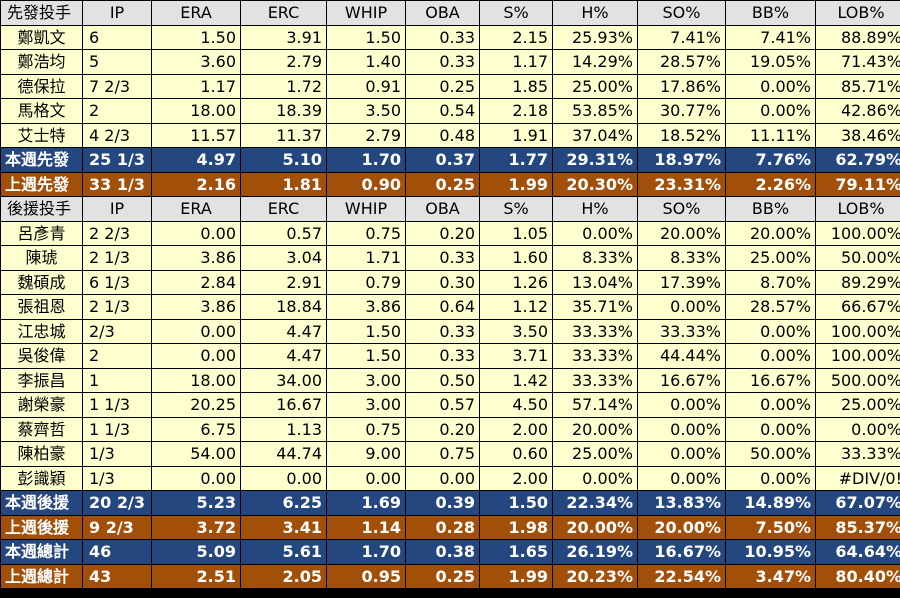  I want to click on table-cell: 85.71%, so click(858, 86).